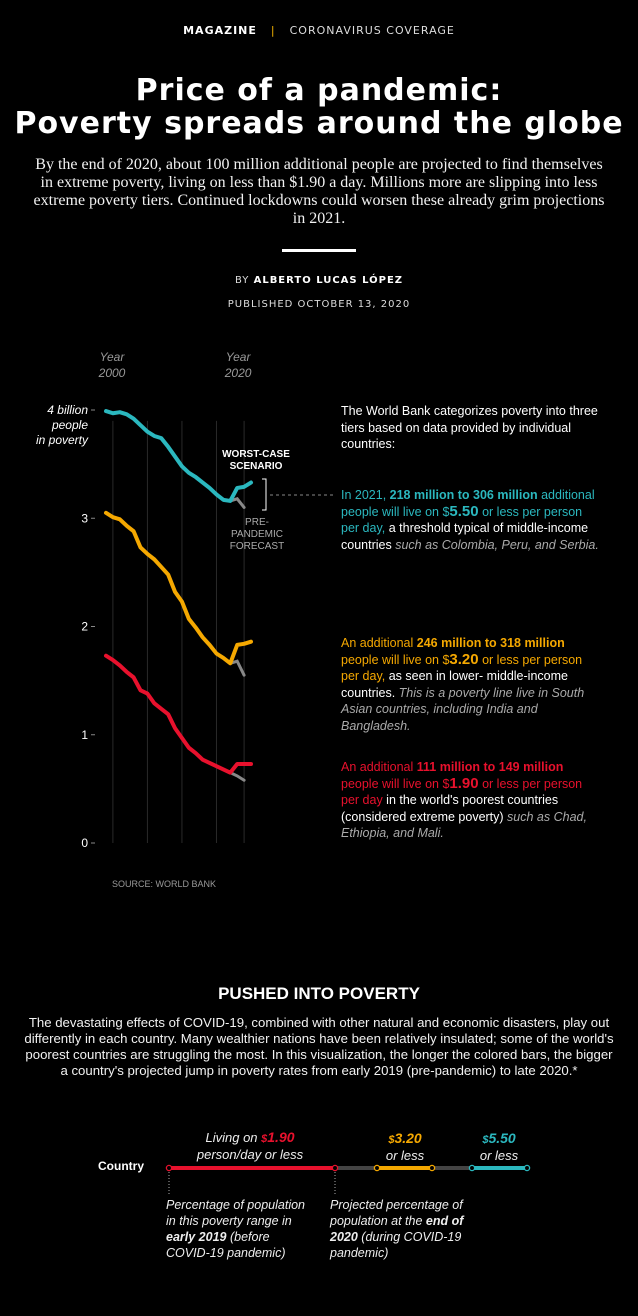 The image size is (638, 1316). What do you see at coordinates (264, 1139) in the screenshot?
I see `legend-1-90-dollar: $` at bounding box center [264, 1139].